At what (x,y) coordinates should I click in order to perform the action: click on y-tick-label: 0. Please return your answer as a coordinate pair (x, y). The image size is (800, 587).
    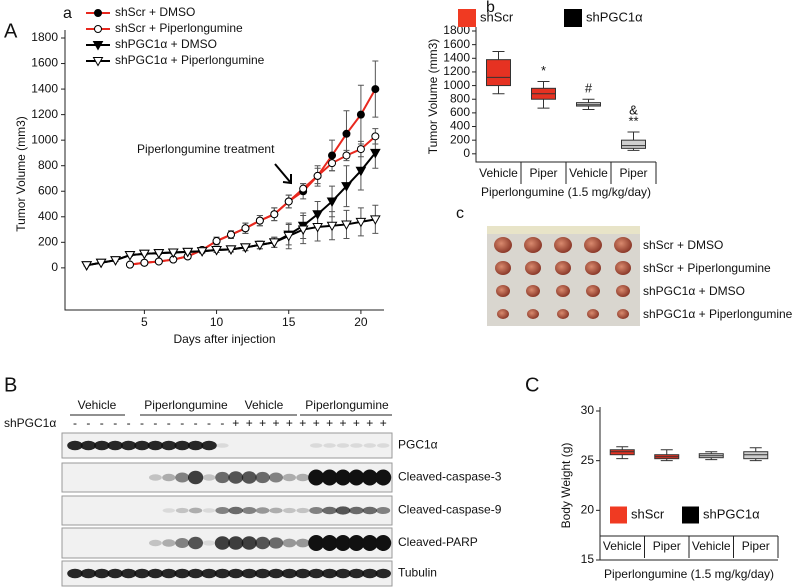
    Looking at the image, I should click on (54, 267).